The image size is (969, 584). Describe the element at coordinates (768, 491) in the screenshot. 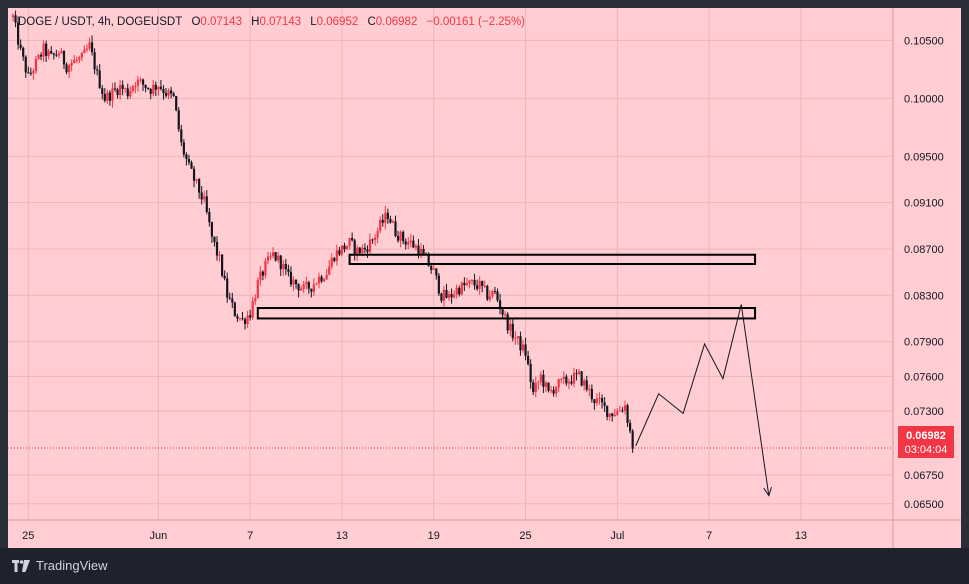

I see `projection-arrowhead` at that location.